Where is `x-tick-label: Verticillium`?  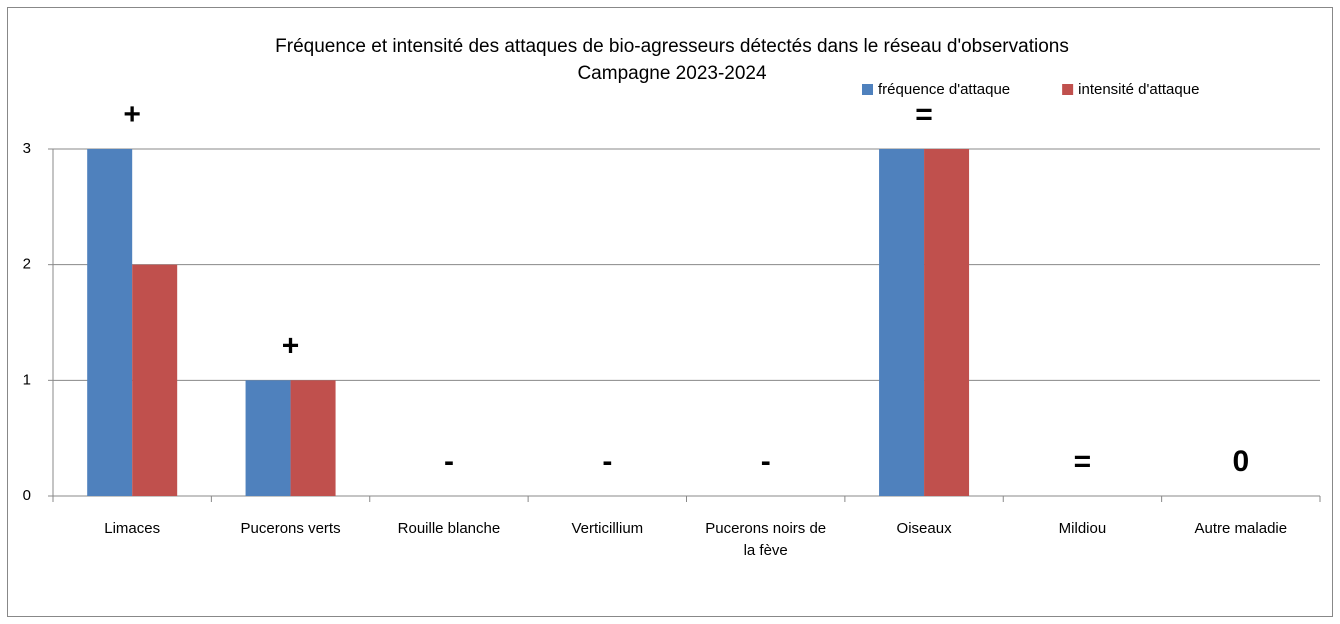
x-tick-label: Verticillium is located at coordinates (607, 528).